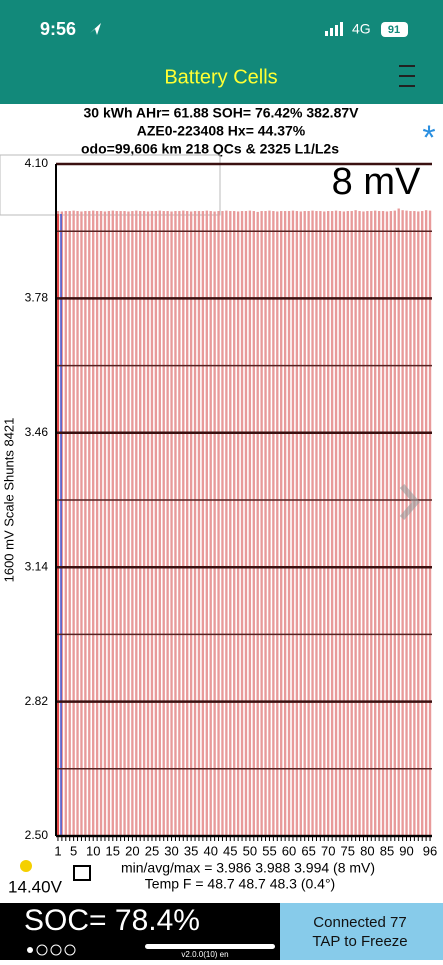  Describe the element at coordinates (95, 29) in the screenshot. I see `location-icon` at that location.